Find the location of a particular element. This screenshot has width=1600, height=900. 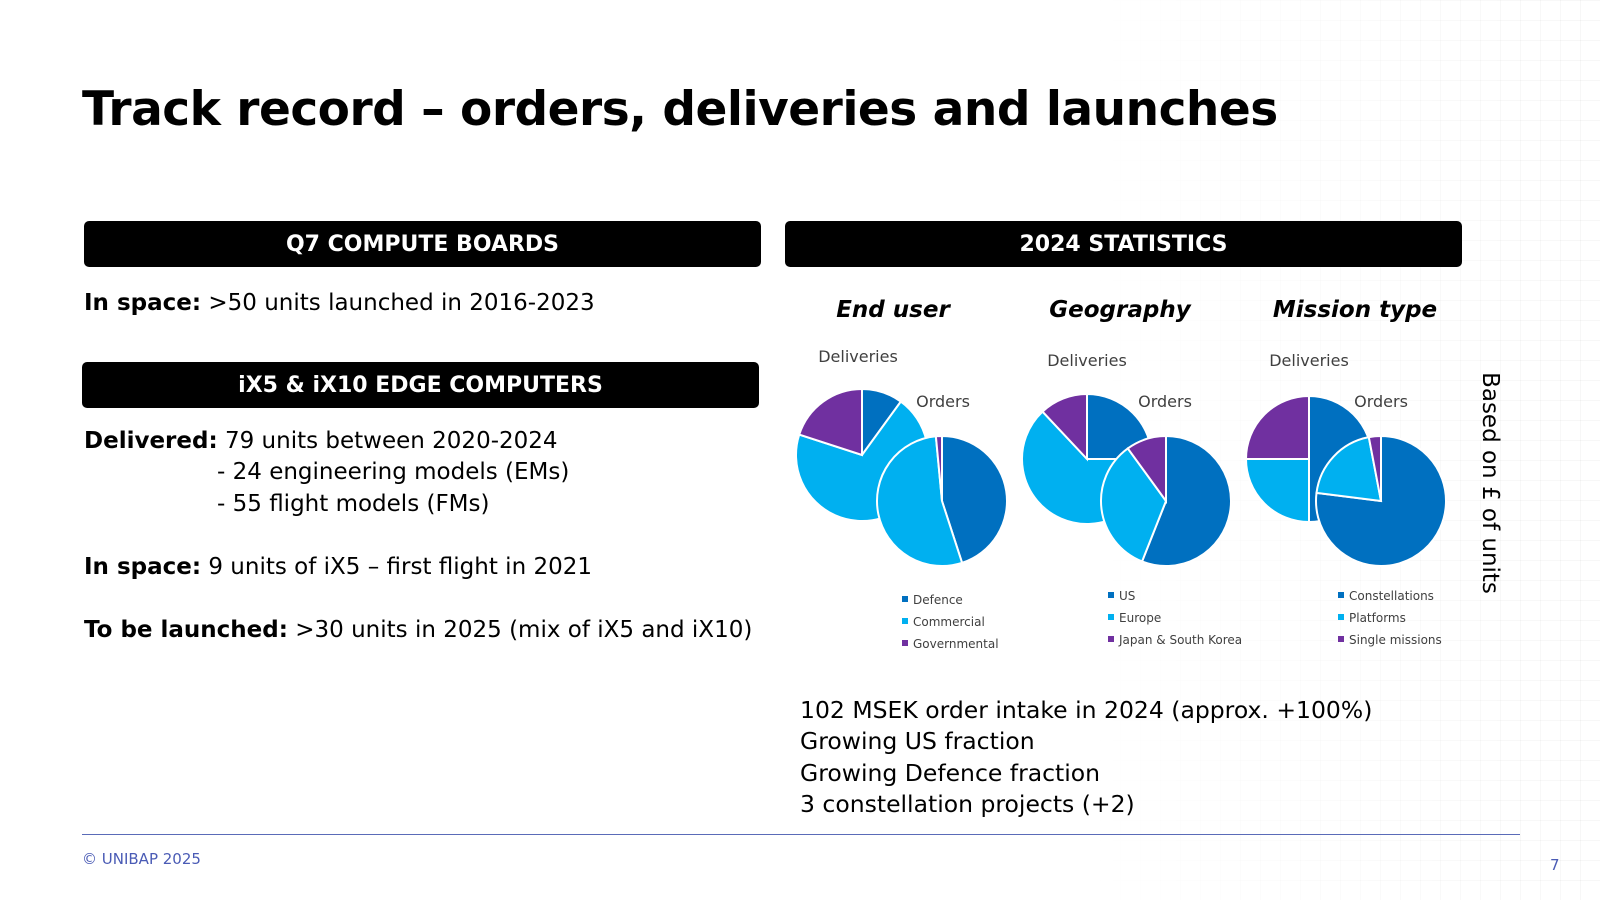

delivered-sub-em: - 24 engineering models (EMs) is located at coordinates (393, 472).